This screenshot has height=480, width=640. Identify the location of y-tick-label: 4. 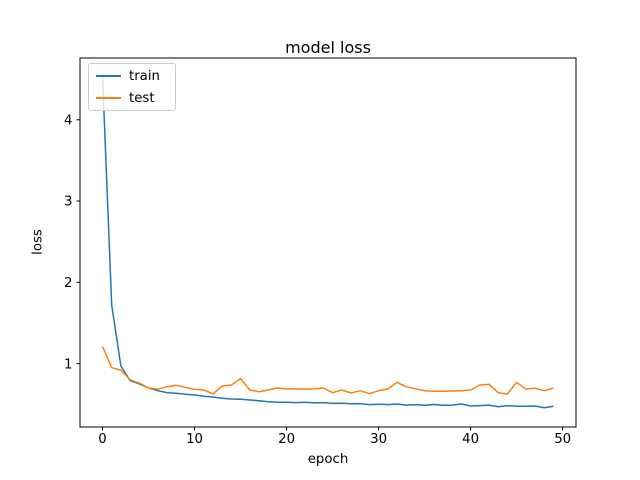
(68, 120).